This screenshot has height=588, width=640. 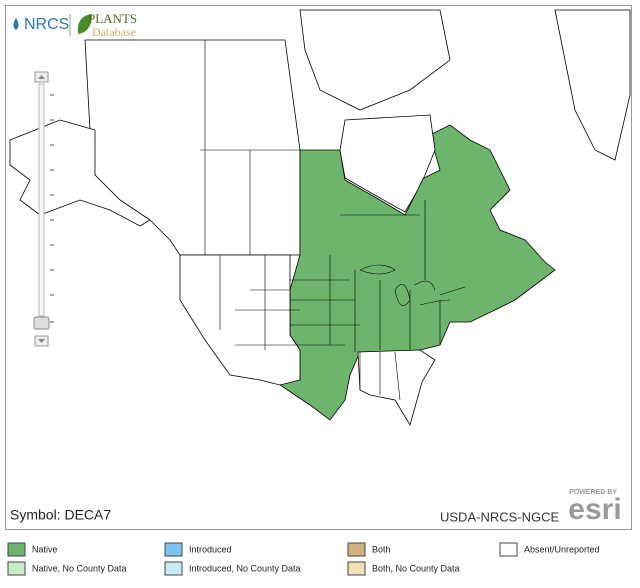 I want to click on legend-label: Both, No County Data, so click(x=416, y=568).